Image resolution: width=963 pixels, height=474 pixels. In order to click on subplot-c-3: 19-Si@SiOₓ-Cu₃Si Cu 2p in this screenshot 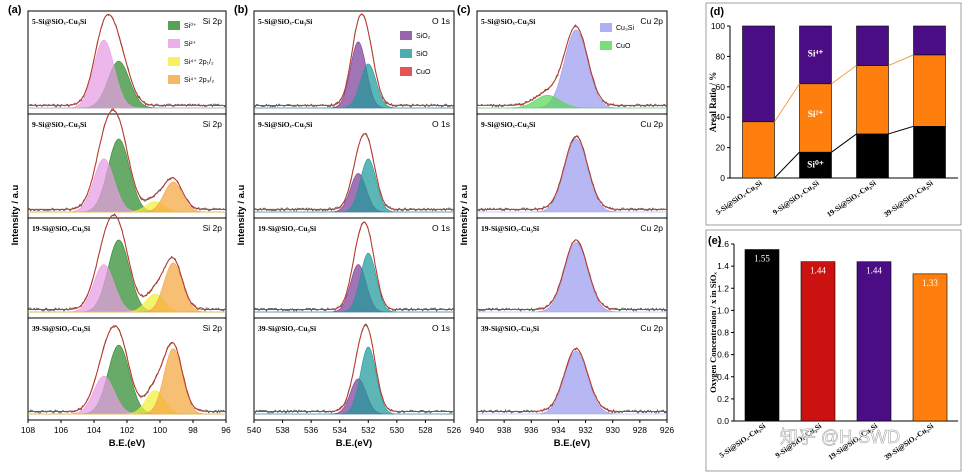, I will do `click(572, 268)`.